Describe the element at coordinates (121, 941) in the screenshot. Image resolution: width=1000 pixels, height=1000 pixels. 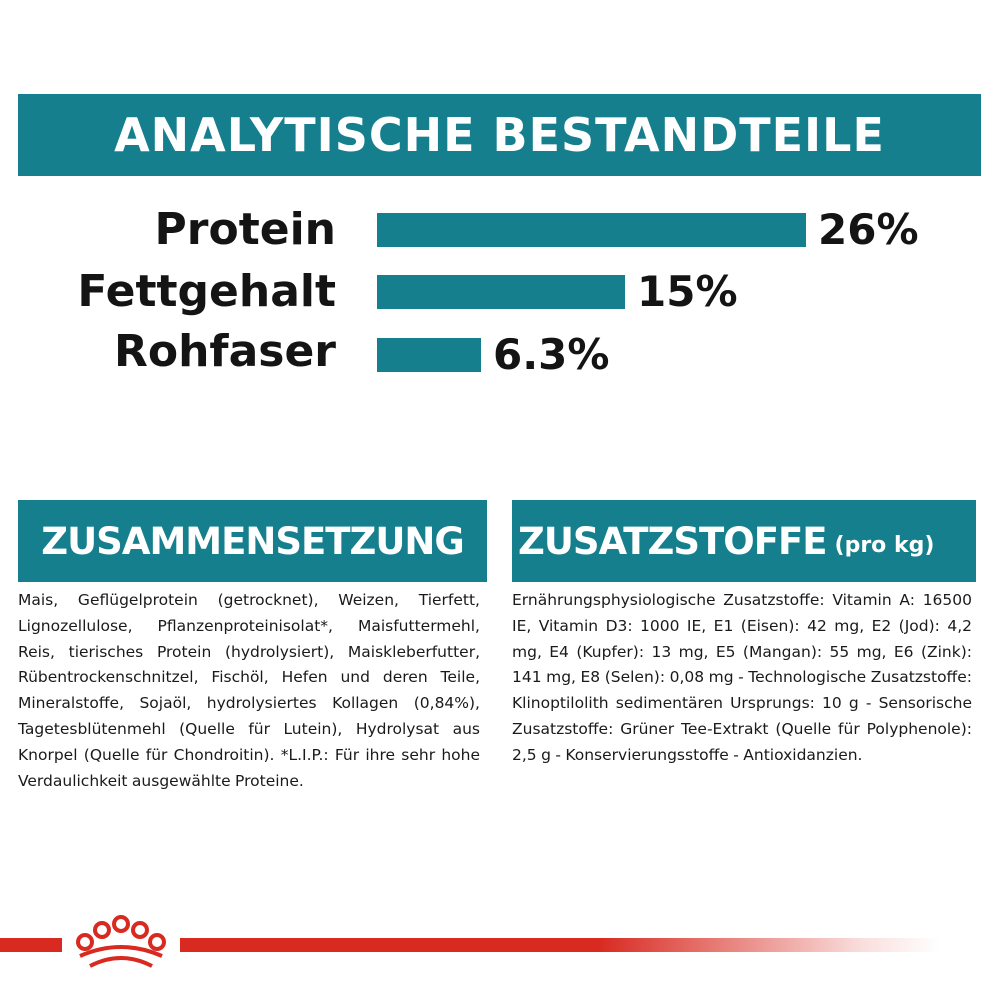
I see `crown-icon` at that location.